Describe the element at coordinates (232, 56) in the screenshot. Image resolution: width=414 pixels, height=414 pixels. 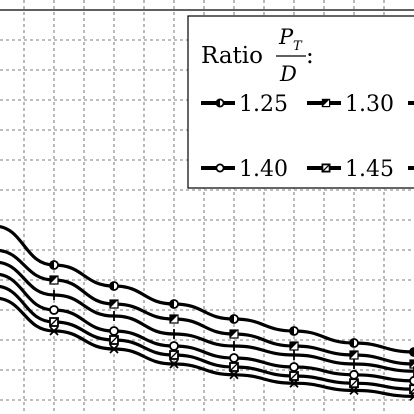
I see `legend-title-prefix: Ratio` at that location.